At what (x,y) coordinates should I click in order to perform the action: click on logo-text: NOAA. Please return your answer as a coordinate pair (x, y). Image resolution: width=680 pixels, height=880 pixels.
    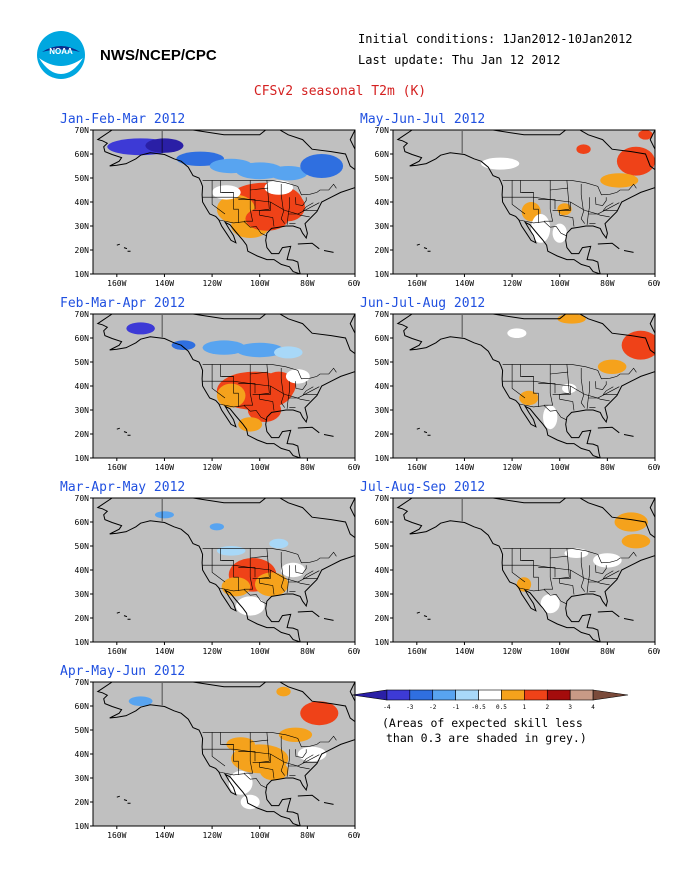
    Looking at the image, I should click on (61, 51).